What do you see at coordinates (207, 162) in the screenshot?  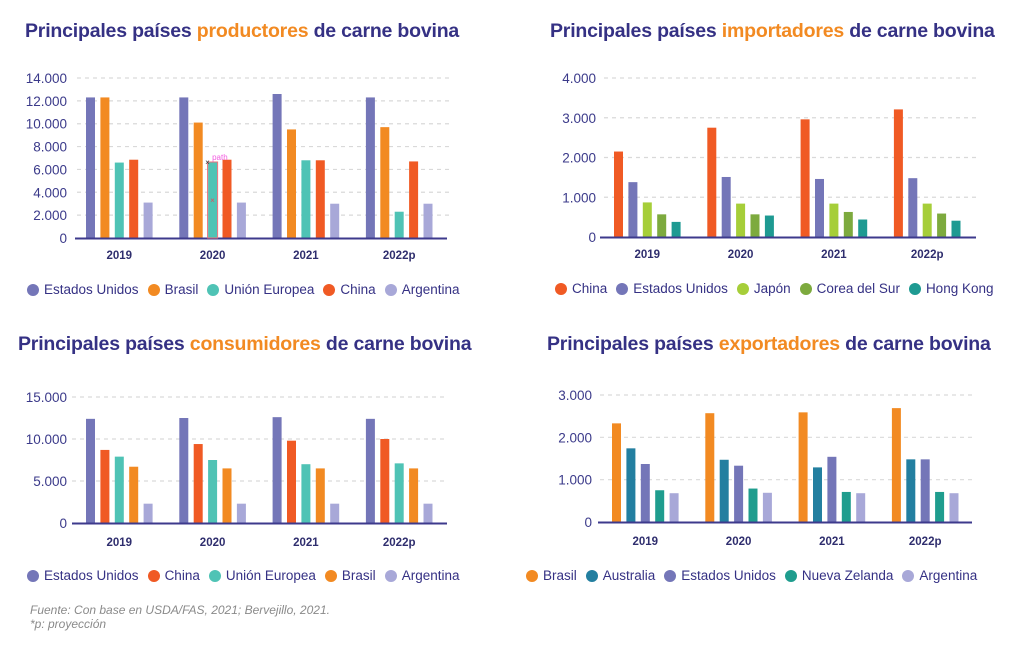 I see `anchor-marker-icon: ×` at bounding box center [207, 162].